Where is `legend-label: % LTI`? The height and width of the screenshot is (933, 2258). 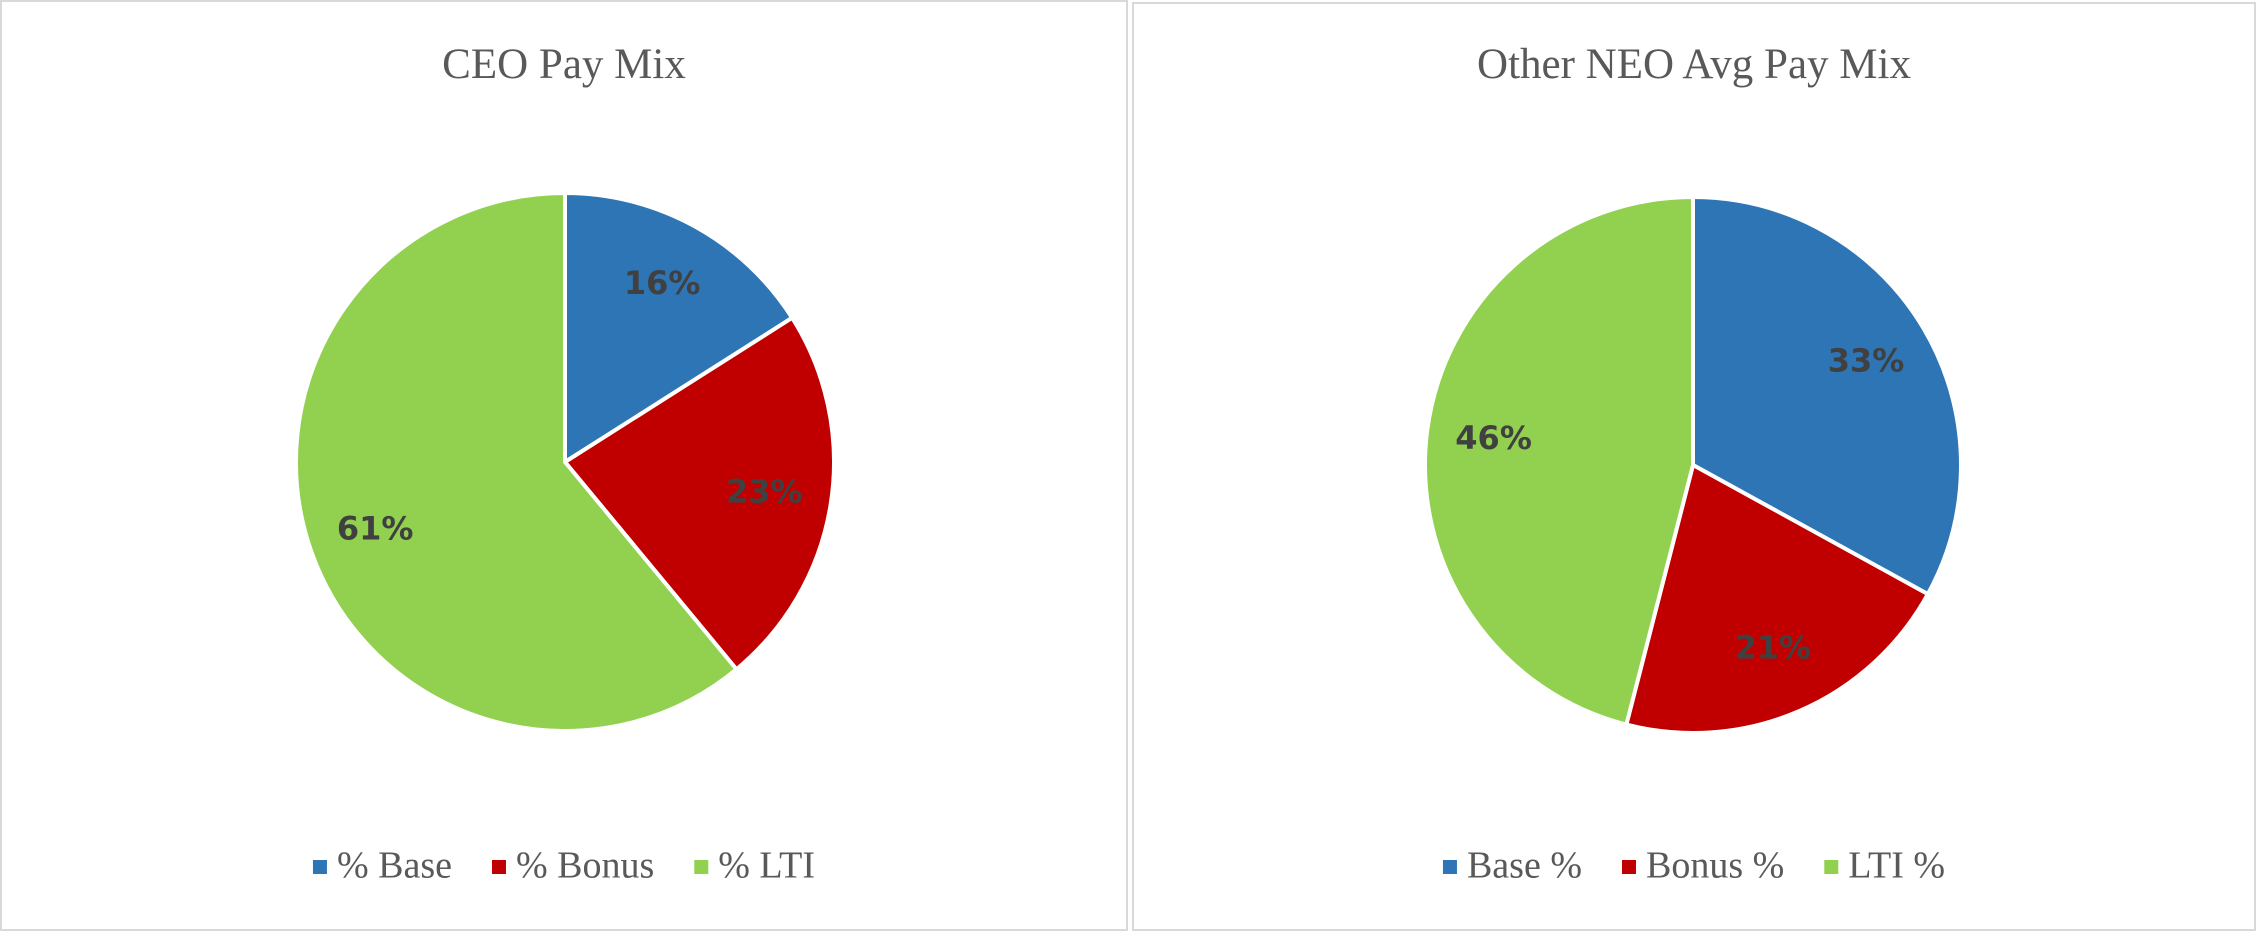
legend-label: % LTI is located at coordinates (766, 866).